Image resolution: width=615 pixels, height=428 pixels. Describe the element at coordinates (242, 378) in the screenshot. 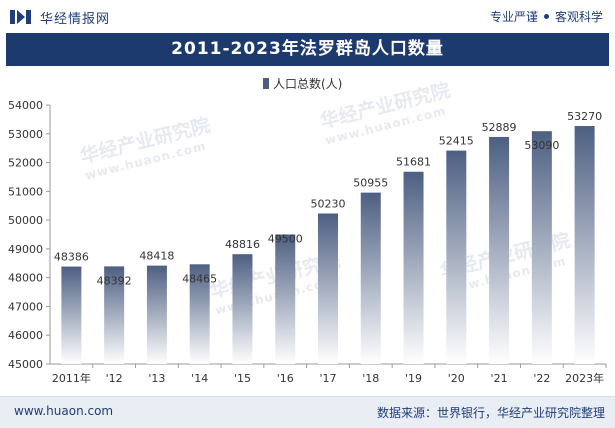

I see `x-tick-label: '15` at that location.